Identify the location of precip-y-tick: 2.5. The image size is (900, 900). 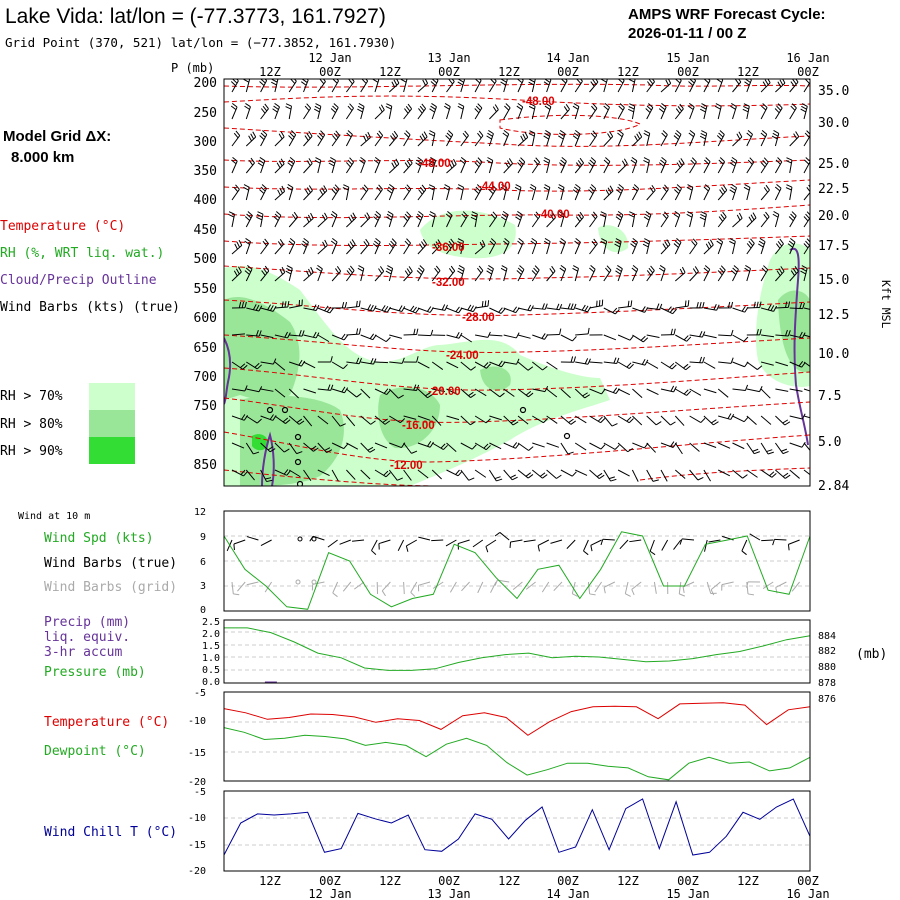
(211, 622).